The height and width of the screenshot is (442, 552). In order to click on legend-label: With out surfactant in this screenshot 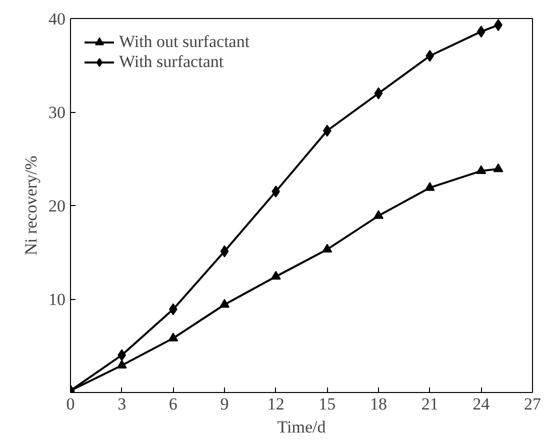, I will do `click(184, 42)`.